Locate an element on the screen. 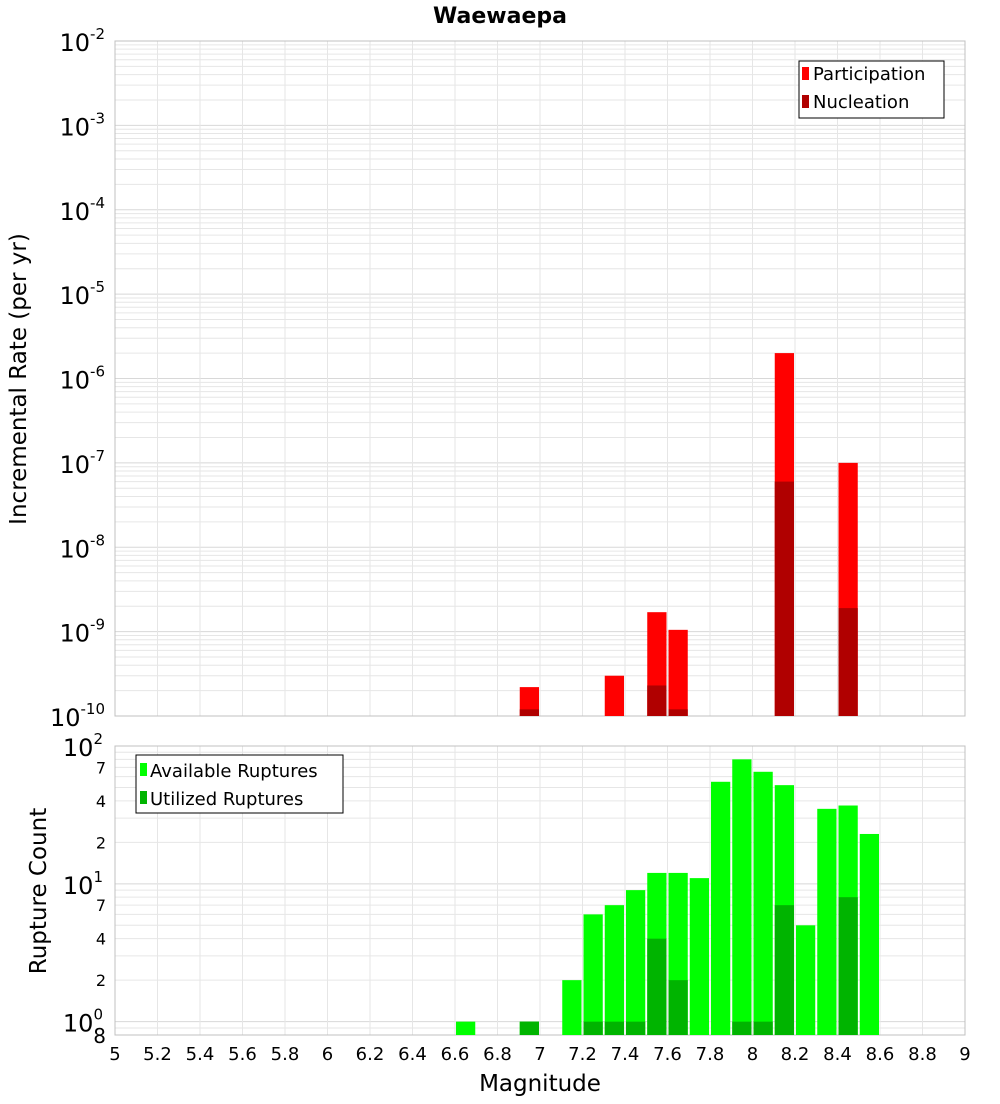  y-tick-label: 10⁻⁴ is located at coordinates (82, 210).